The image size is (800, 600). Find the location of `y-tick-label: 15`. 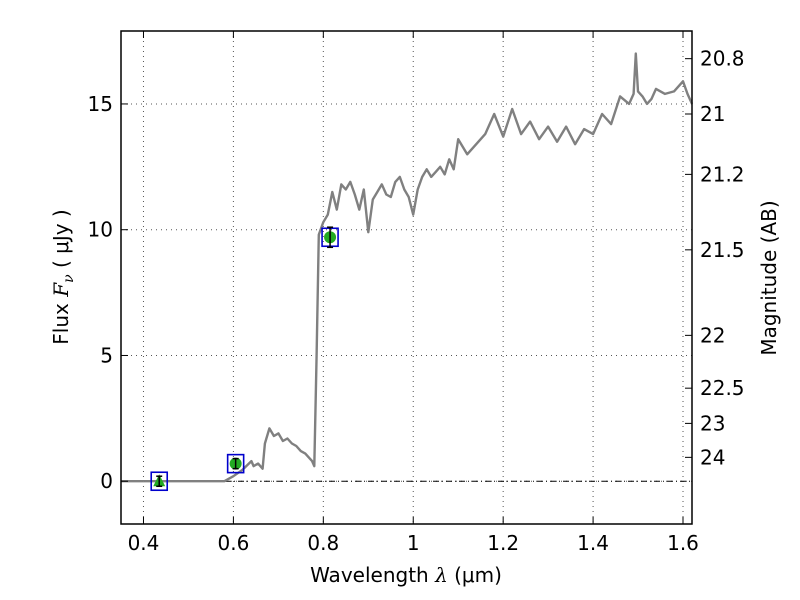

y-tick-label: 15 is located at coordinates (100, 104).